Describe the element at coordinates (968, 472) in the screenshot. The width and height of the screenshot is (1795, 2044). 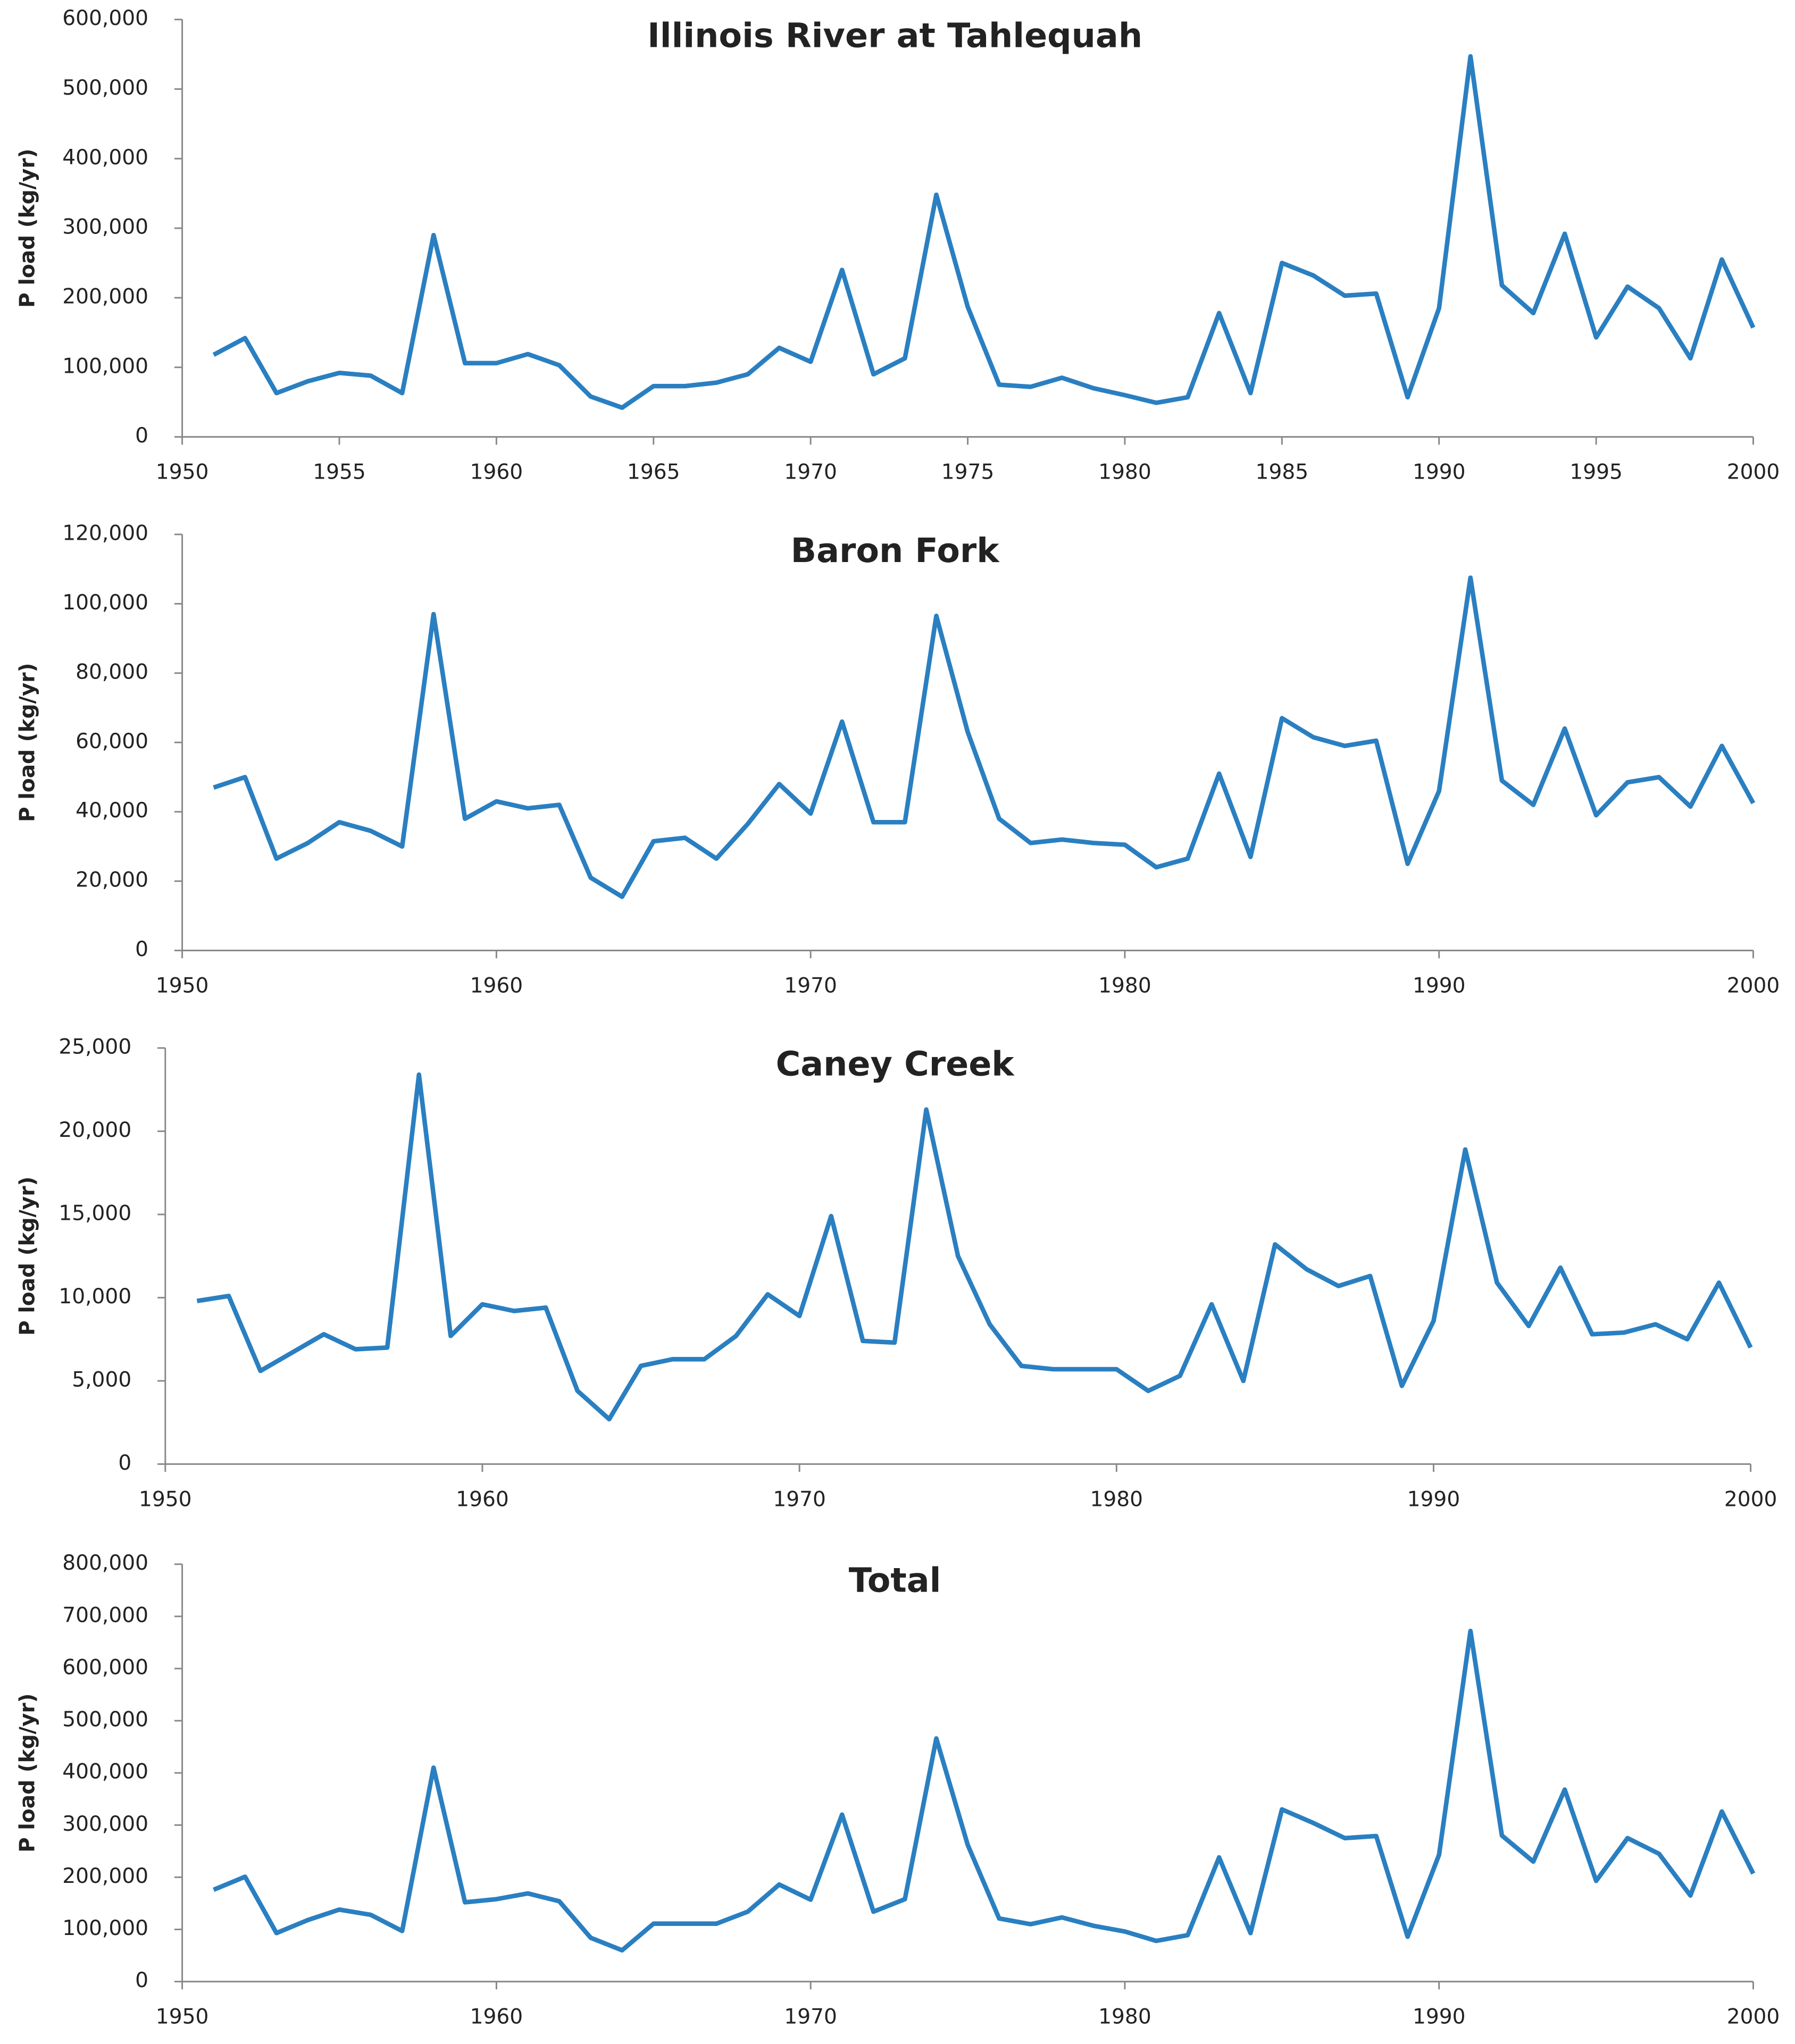
I see `x-tick-label: 1975` at that location.